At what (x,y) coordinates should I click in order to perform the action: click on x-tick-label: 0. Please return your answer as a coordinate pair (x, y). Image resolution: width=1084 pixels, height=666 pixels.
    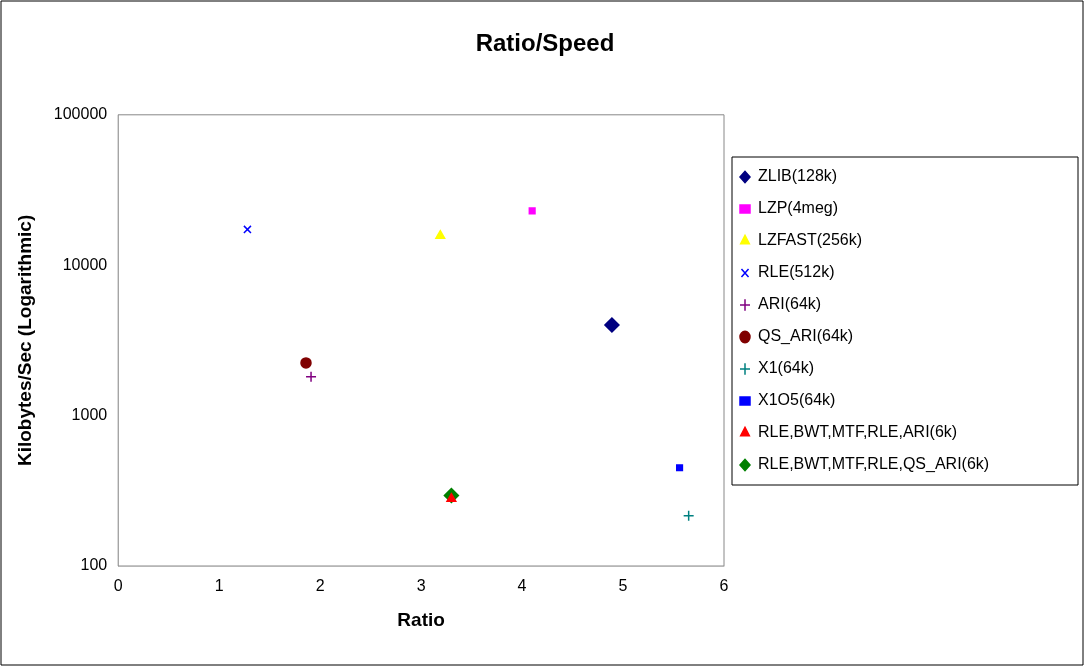
    Looking at the image, I should click on (118, 586).